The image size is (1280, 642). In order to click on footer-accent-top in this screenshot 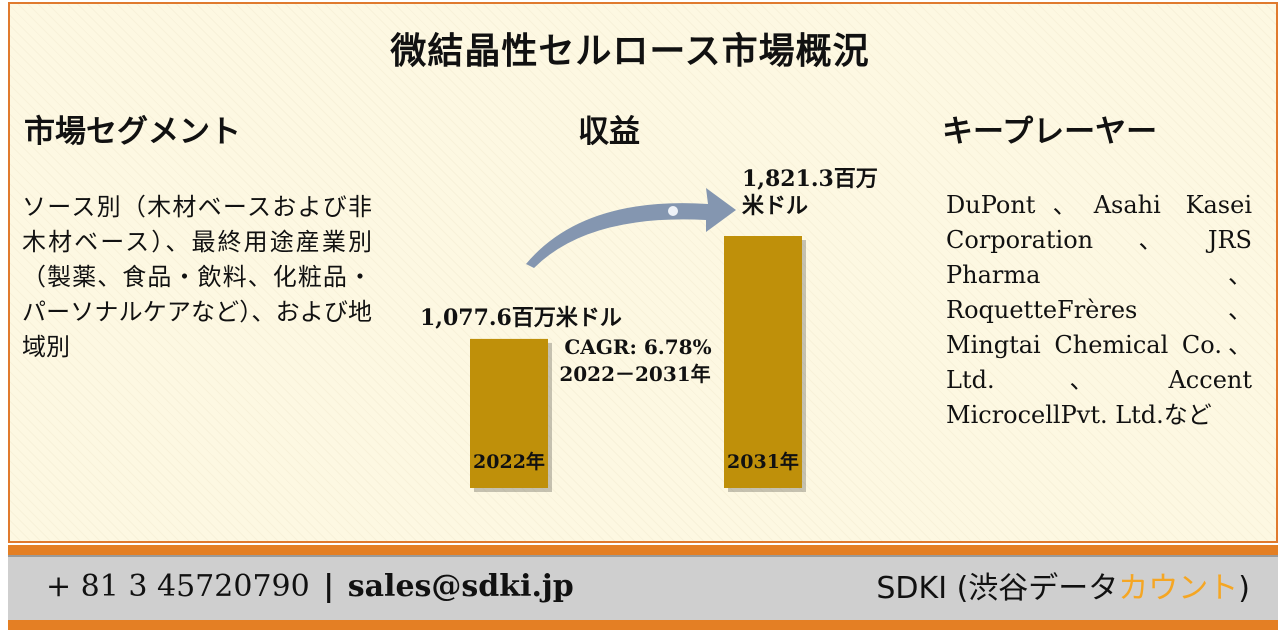, I will do `click(643, 550)`.